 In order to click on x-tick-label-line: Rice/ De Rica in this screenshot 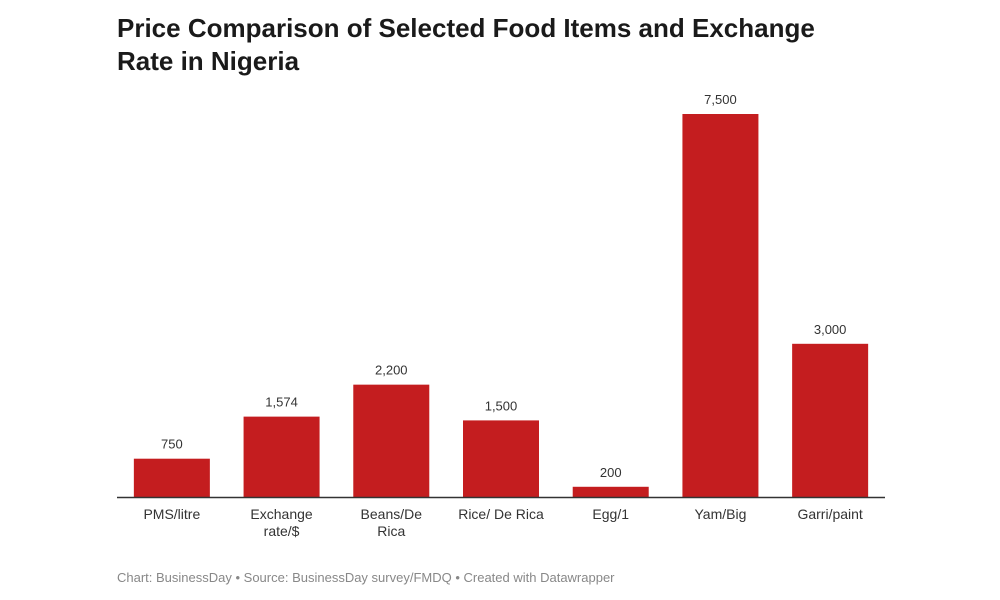, I will do `click(501, 514)`.